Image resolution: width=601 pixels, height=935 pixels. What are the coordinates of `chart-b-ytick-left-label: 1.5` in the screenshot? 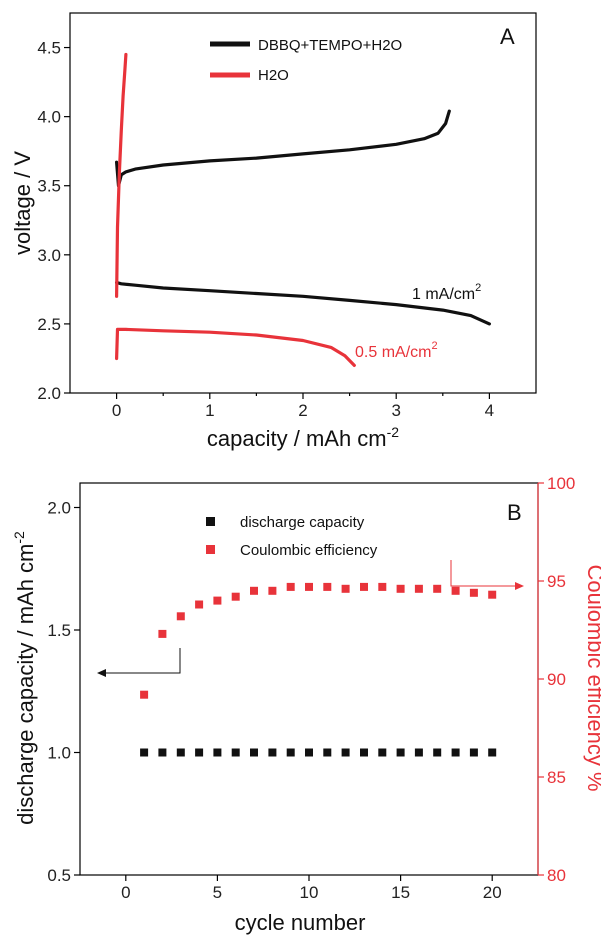 It's located at (59, 630).